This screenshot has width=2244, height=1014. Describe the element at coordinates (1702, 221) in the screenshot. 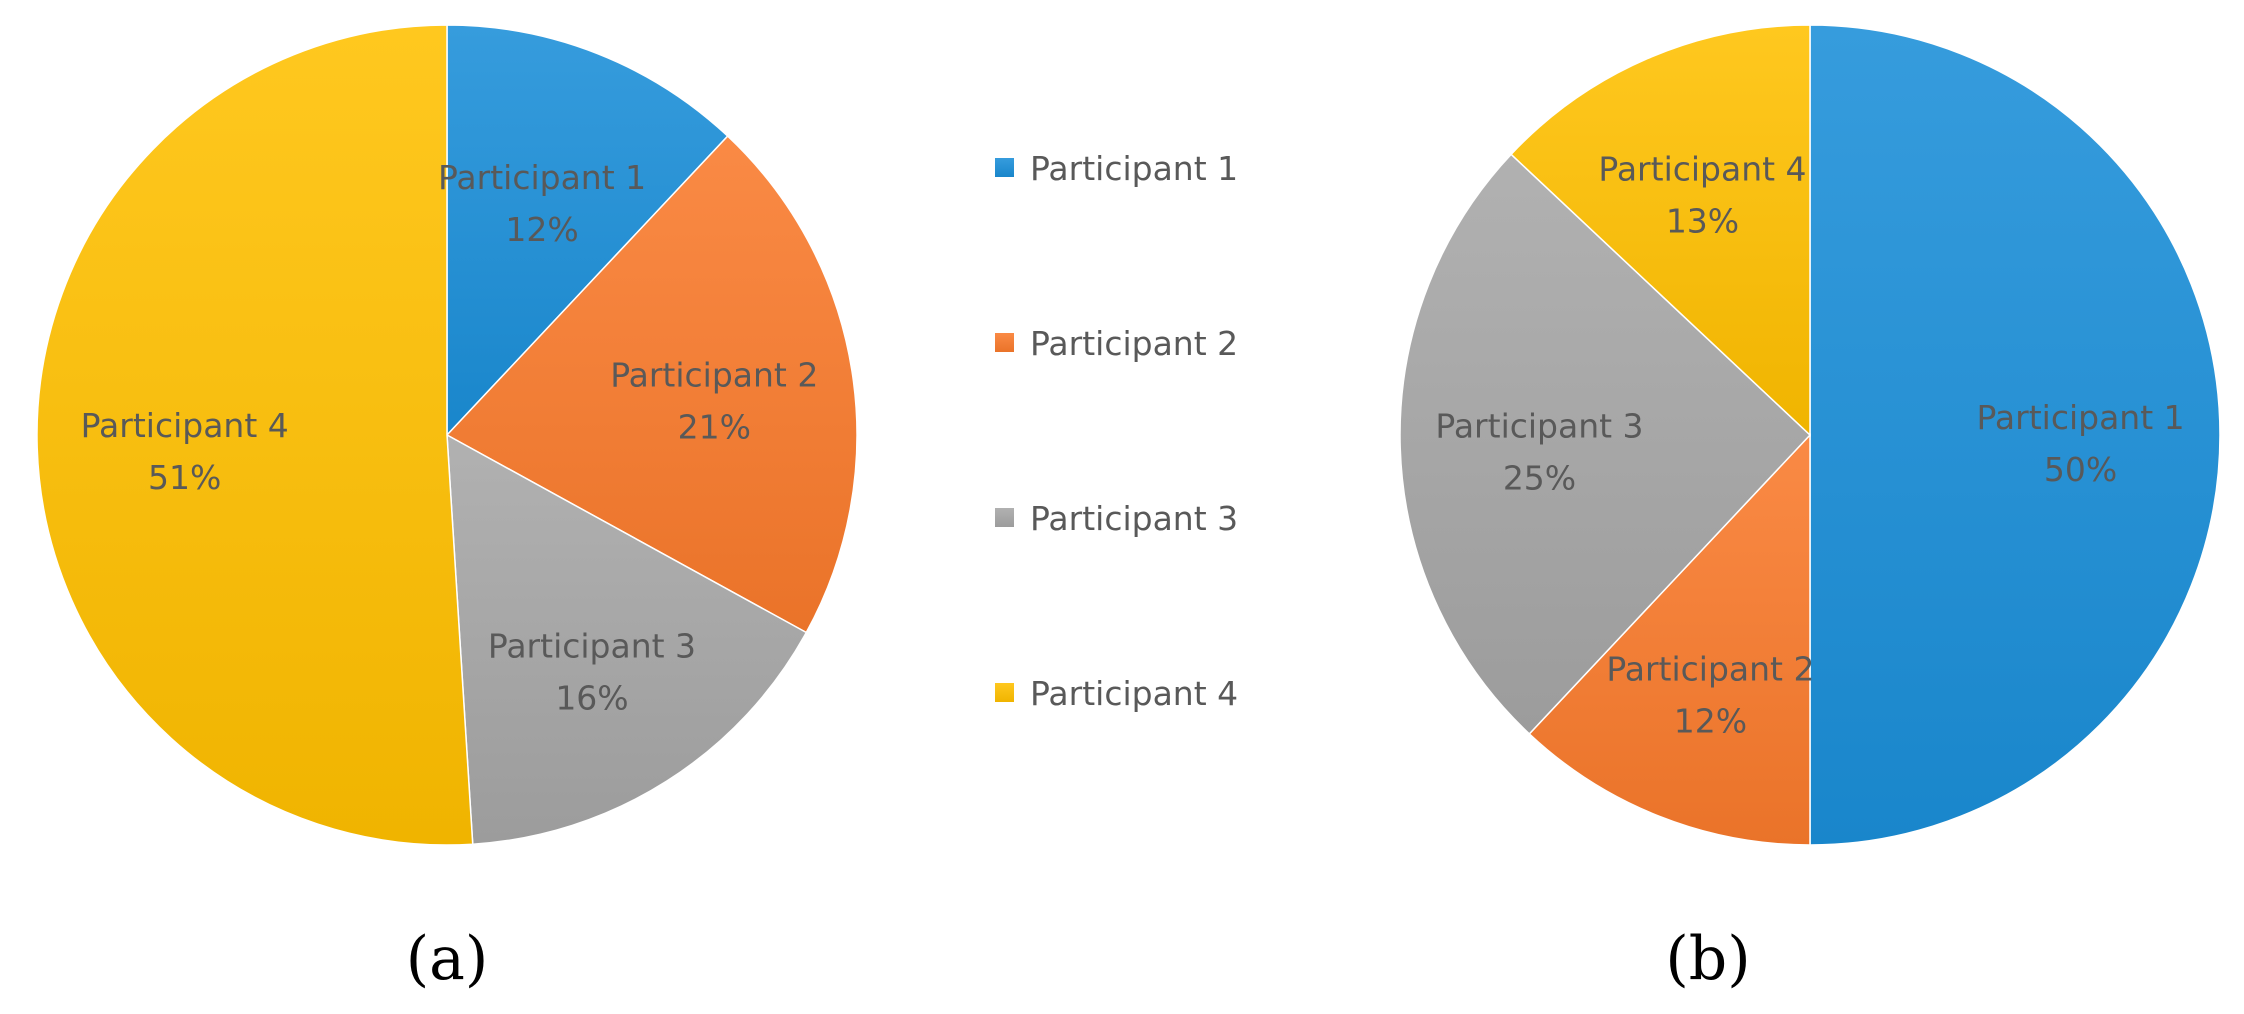

I see `slice-percent-label: 13%` at that location.